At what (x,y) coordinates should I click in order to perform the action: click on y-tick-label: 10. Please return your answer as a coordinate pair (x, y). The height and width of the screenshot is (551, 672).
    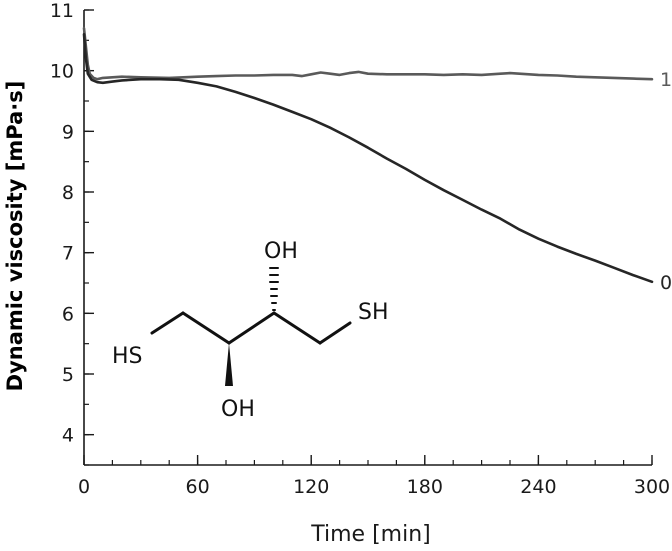
    Looking at the image, I should click on (62, 72).